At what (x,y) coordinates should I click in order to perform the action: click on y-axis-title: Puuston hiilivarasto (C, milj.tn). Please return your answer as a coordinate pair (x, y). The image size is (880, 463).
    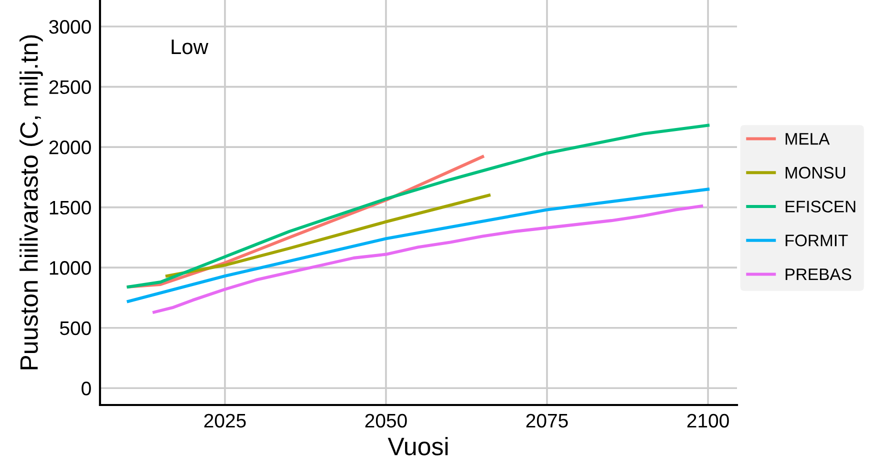
    Looking at the image, I should click on (31, 202).